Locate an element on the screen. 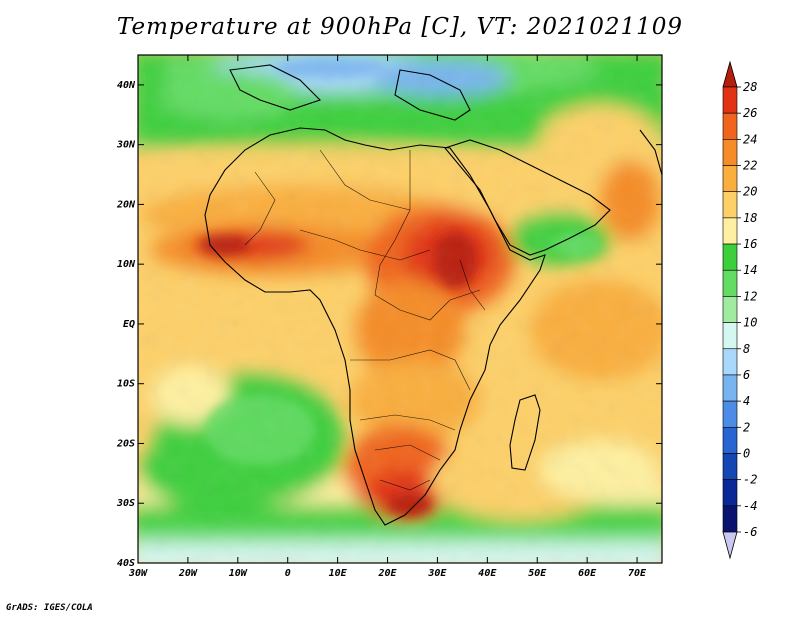 The height and width of the screenshot is (618, 800). colorbar-label: -2 is located at coordinates (750, 480).